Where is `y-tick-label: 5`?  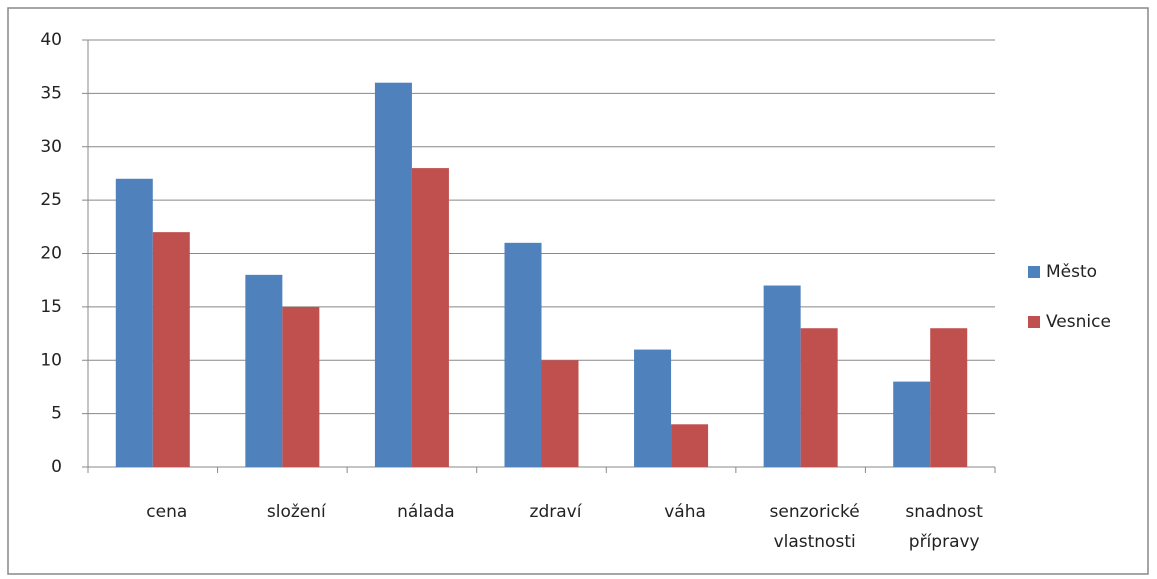
y-tick-label: 5 is located at coordinates (56, 414).